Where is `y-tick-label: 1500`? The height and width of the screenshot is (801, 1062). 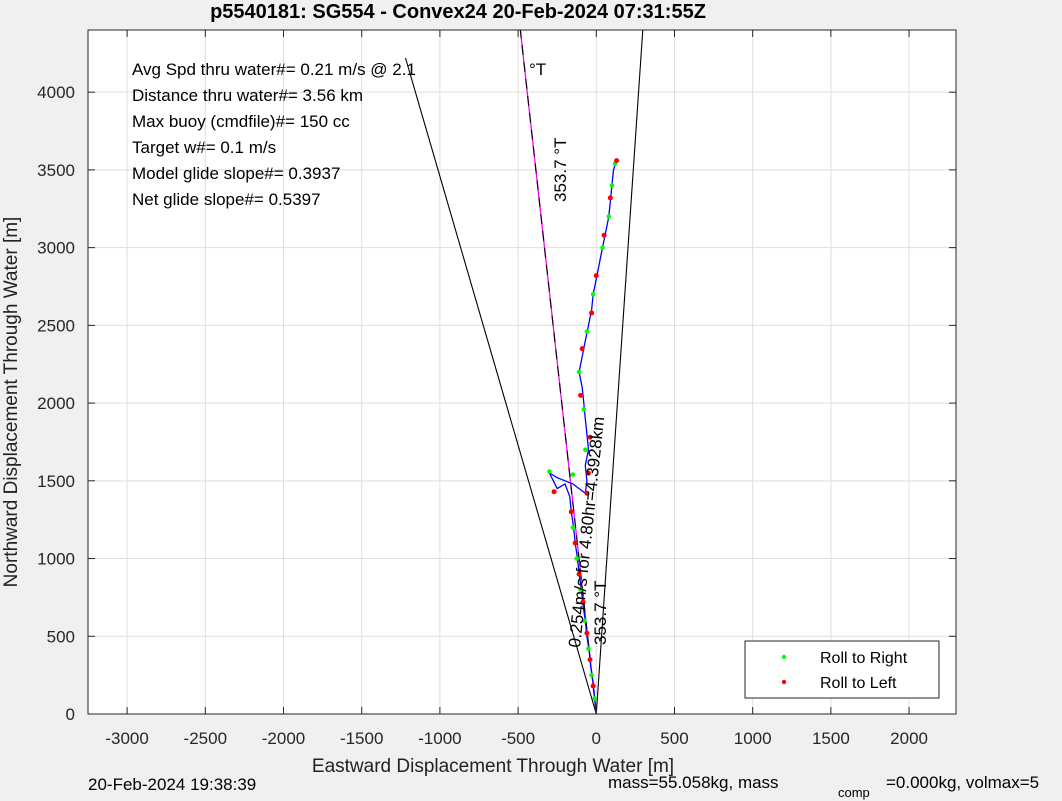 y-tick-label: 1500 is located at coordinates (56, 481).